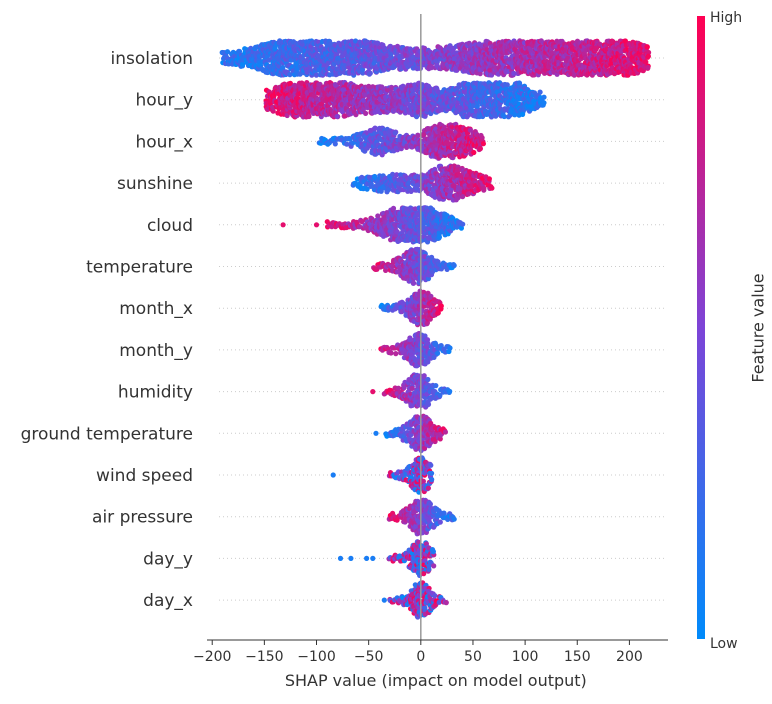 This screenshot has height=704, width=772. What do you see at coordinates (152, 59) in the screenshot?
I see `feature-label: insolation` at bounding box center [152, 59].